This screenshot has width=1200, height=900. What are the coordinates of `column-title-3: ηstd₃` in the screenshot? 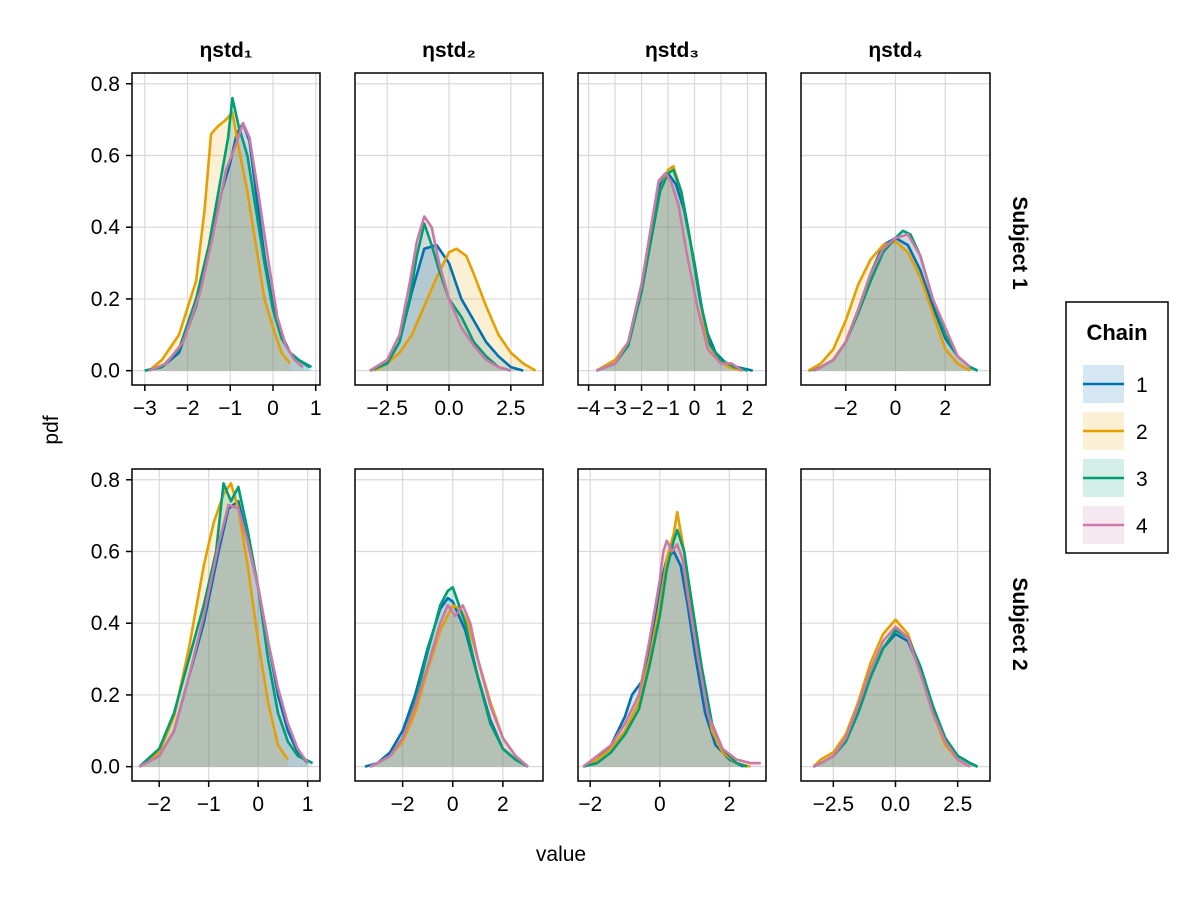 It's located at (672, 50).